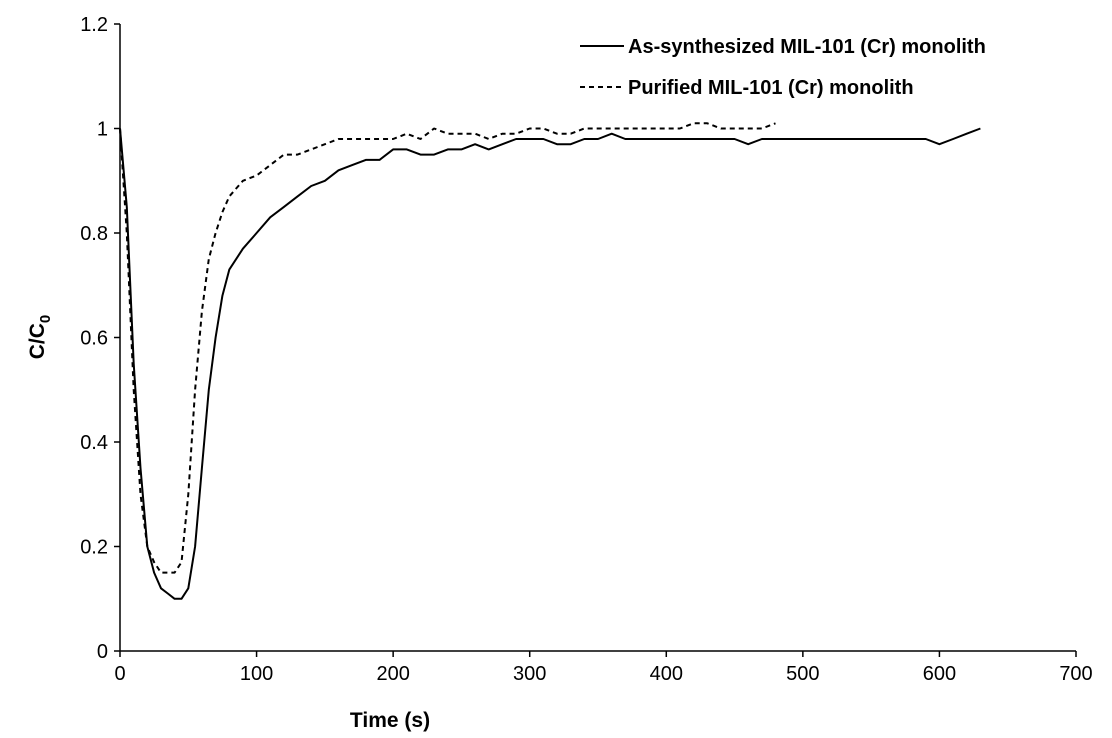 Image resolution: width=1112 pixels, height=738 pixels. Describe the element at coordinates (529, 674) in the screenshot. I see `x-tick-label: 300` at that location.